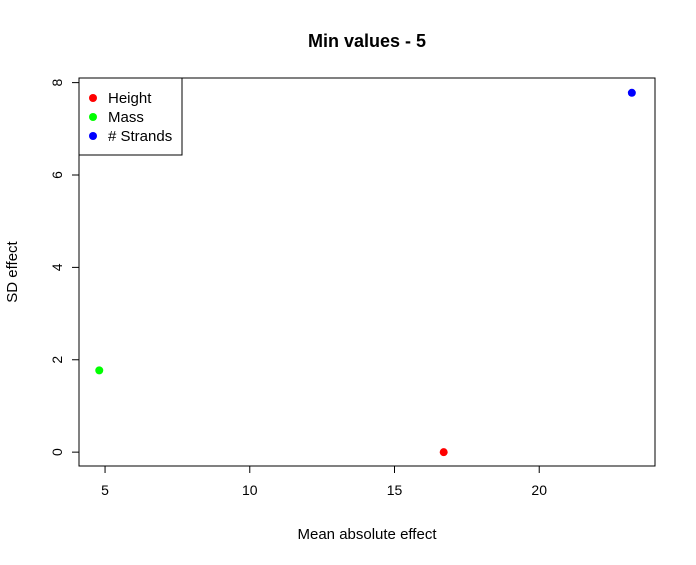 Image resolution: width=696 pixels, height=565 pixels. What do you see at coordinates (57, 360) in the screenshot?
I see `y-tick-label: 2` at bounding box center [57, 360].